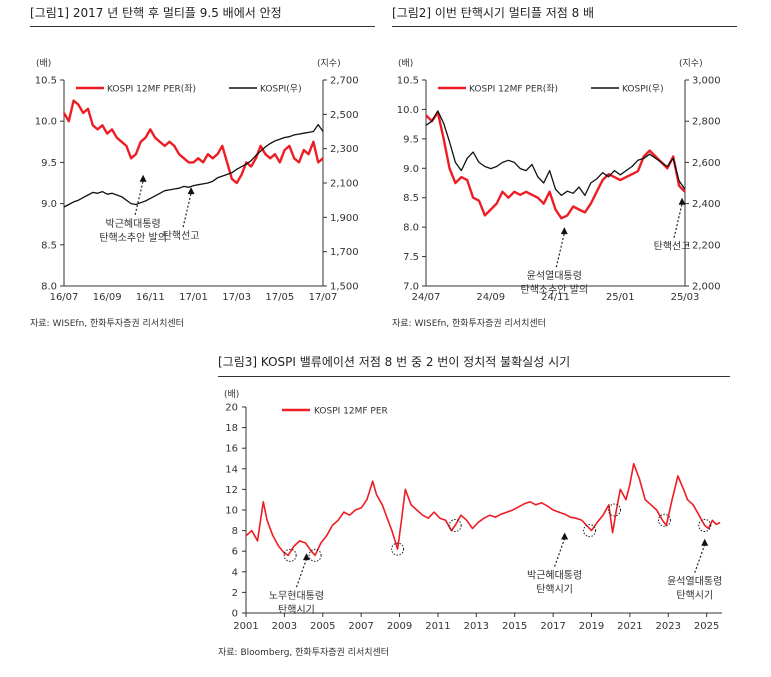 The image size is (771, 677). I want to click on right-tick-label: 2,600, so click(706, 163).